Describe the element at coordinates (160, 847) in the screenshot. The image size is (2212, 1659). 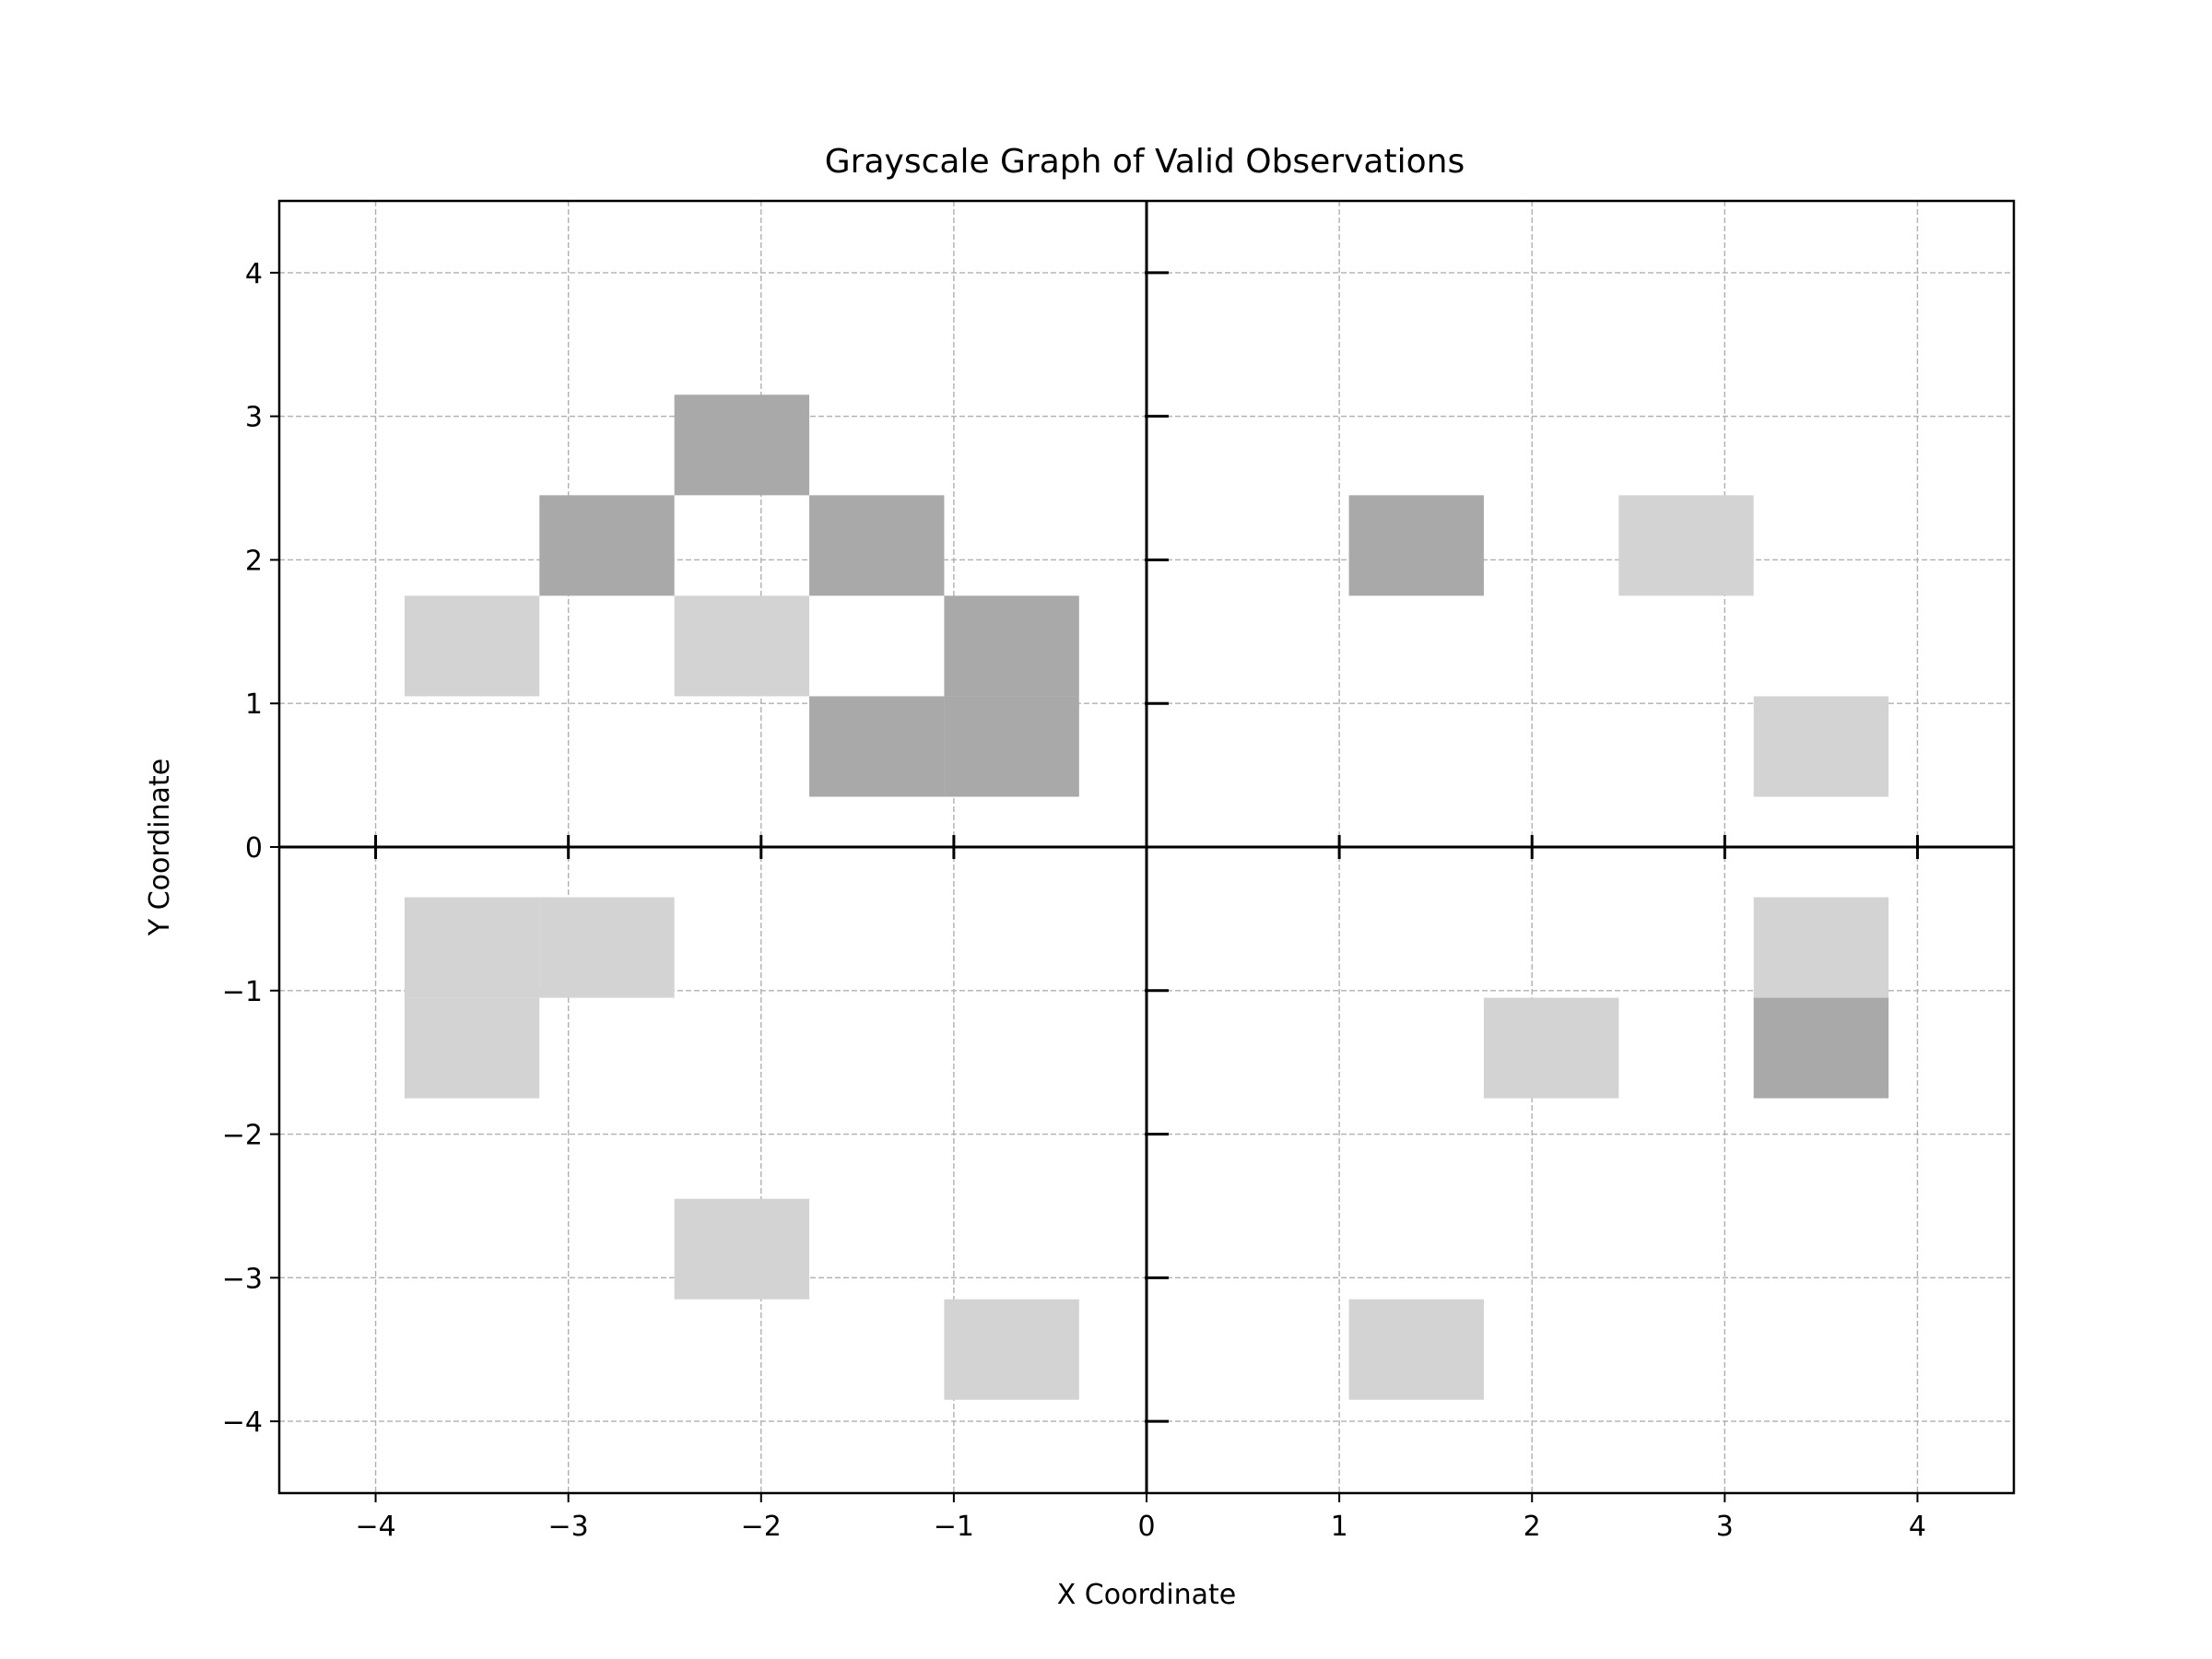
I see `y-axis-label: Y Coordinate` at that location.